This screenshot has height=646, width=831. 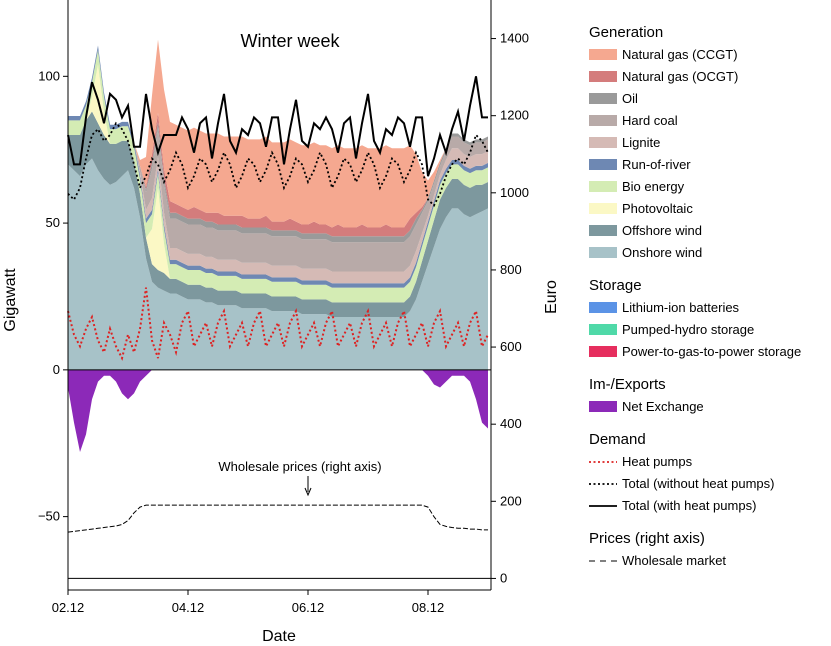 What do you see at coordinates (514, 38) in the screenshot?
I see `y-tick-label-right: 1400` at bounding box center [514, 38].